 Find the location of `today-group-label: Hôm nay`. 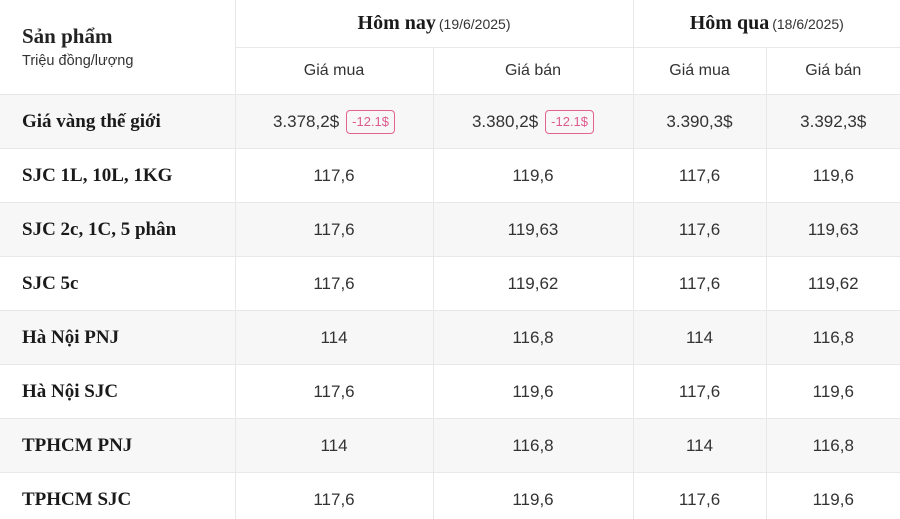

today-group-label: Hôm nay is located at coordinates (396, 23).